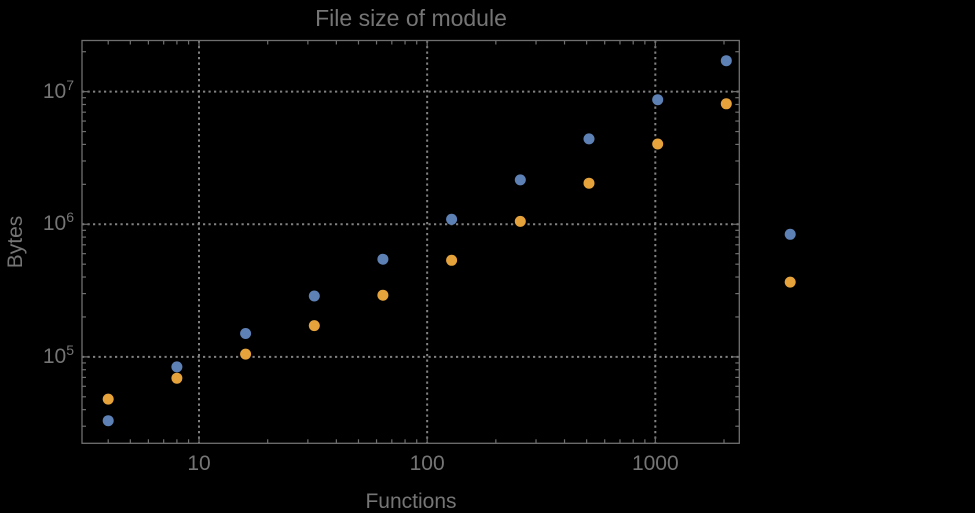  Describe the element at coordinates (70, 84) in the screenshot. I see `y-tick-exponent: 7` at that location.